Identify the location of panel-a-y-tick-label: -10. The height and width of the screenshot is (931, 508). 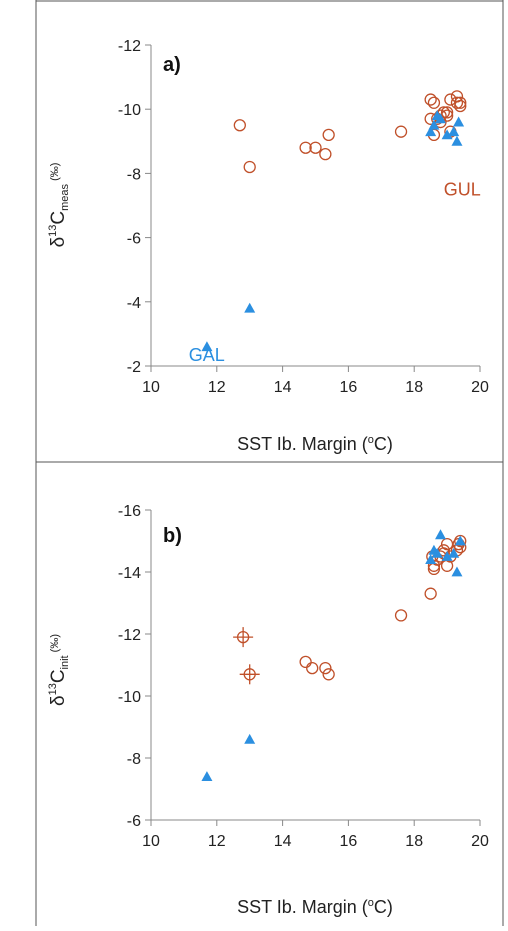
(129, 110).